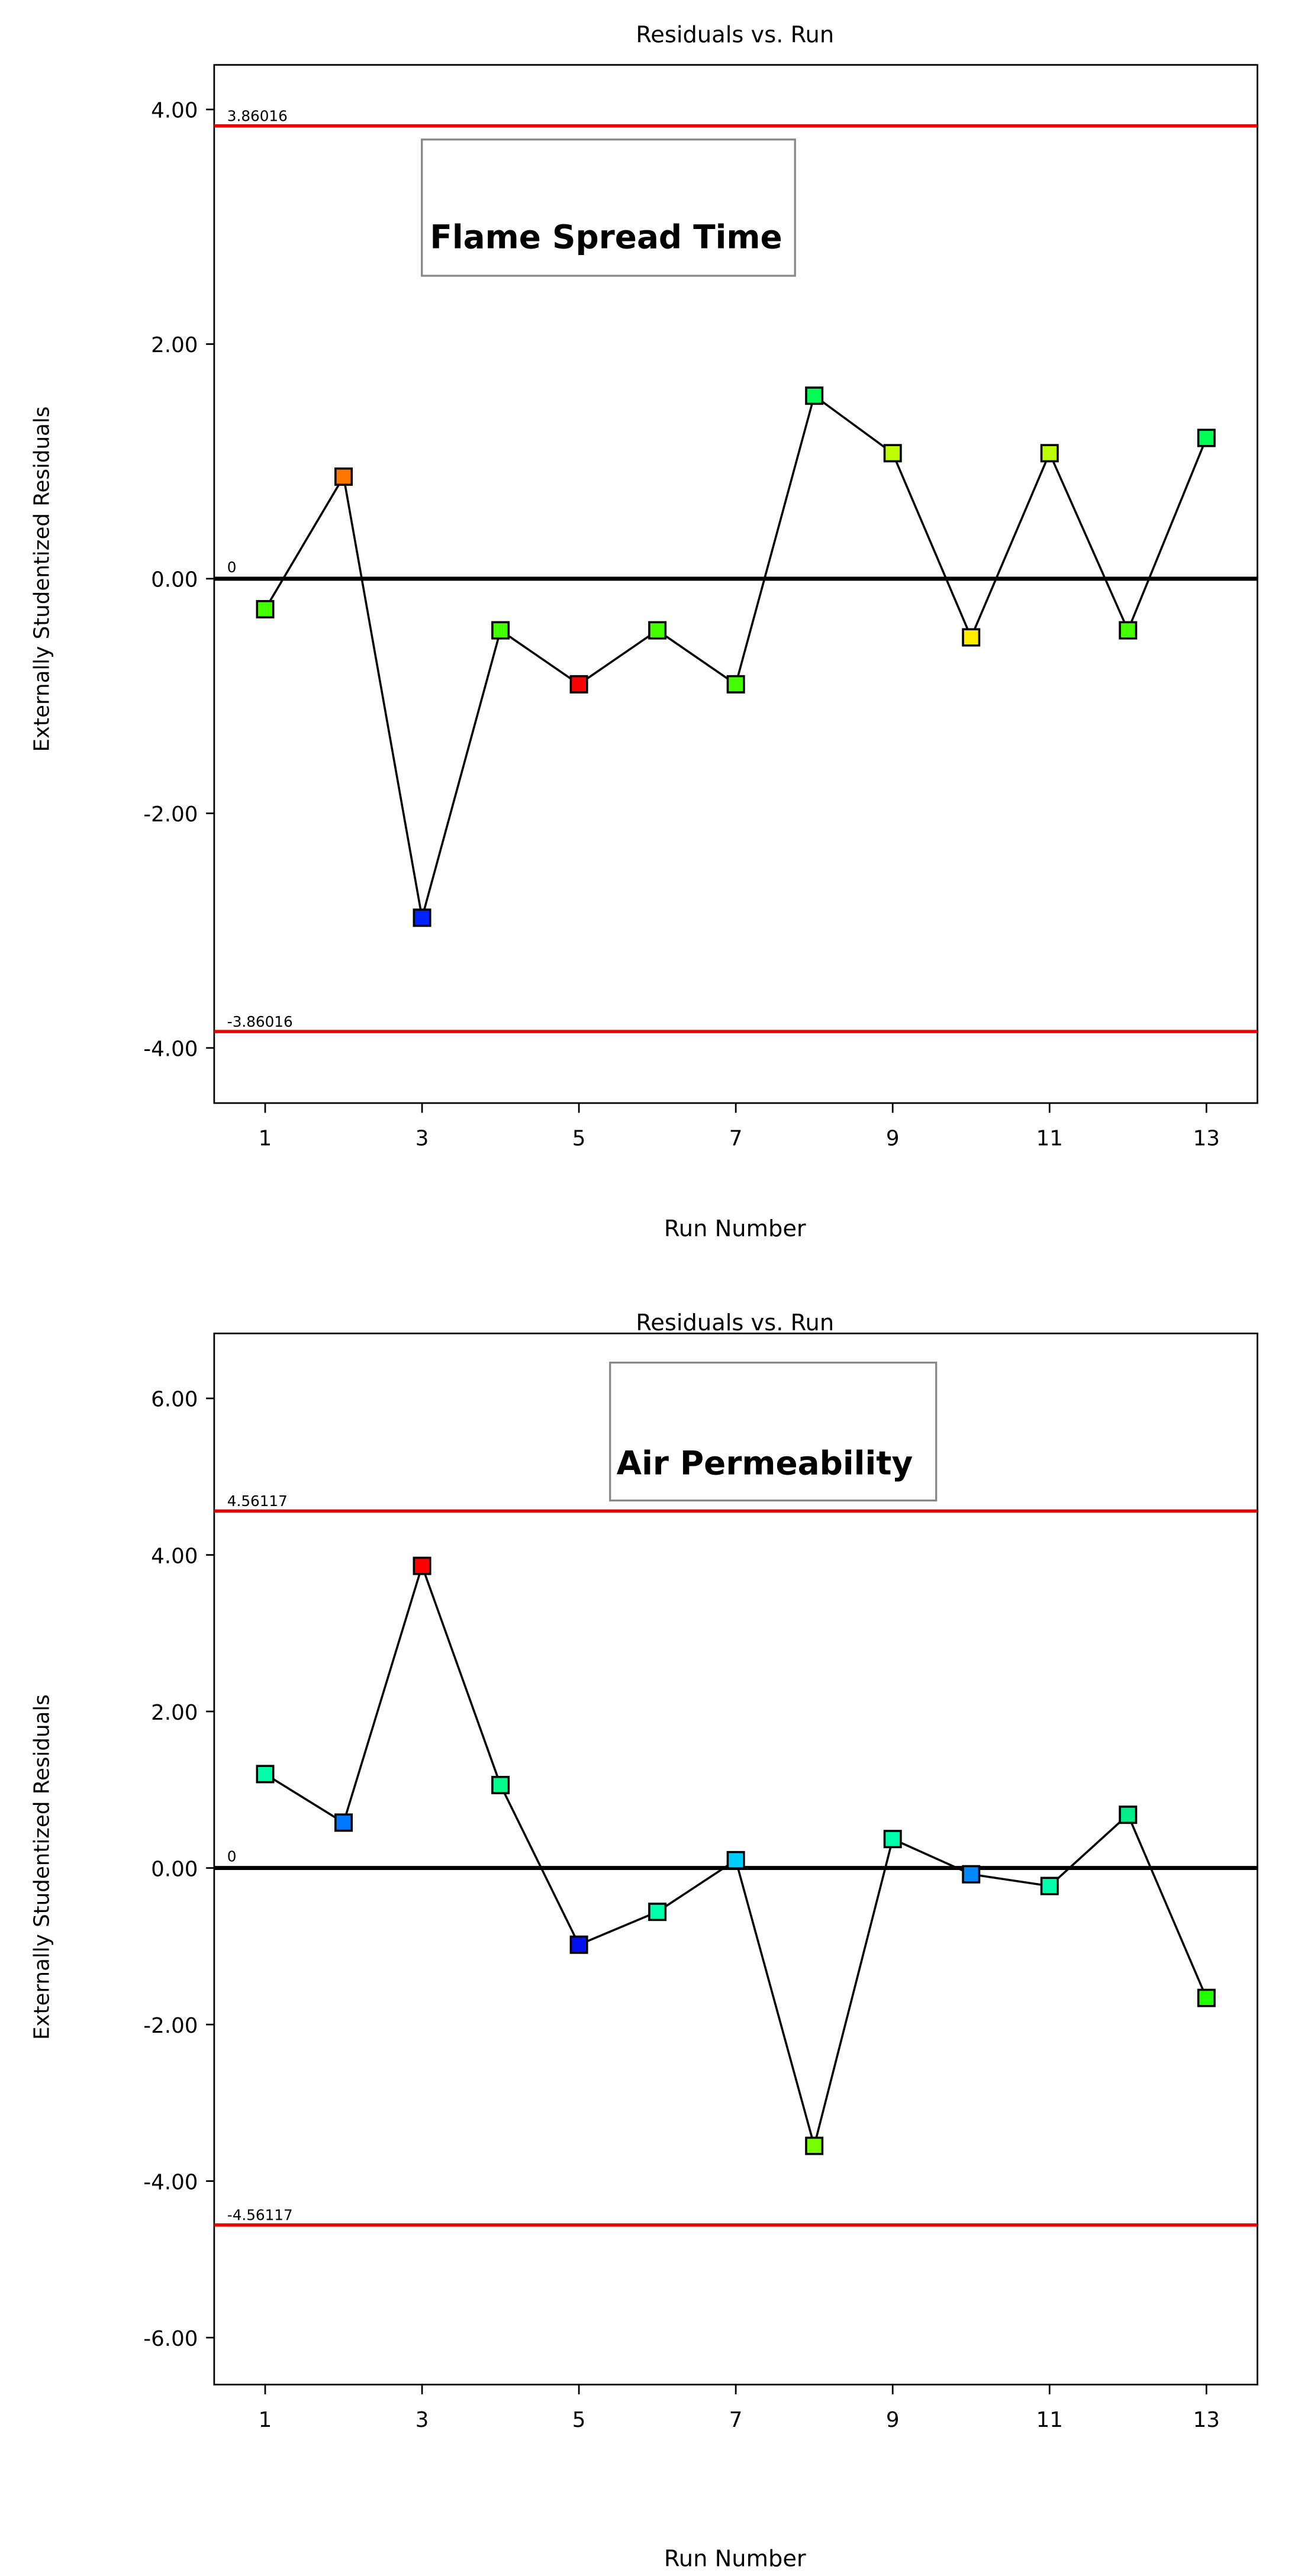 The image size is (1298, 2576). Describe the element at coordinates (174, 1400) in the screenshot. I see `y-tick-label: 6.00` at that location.